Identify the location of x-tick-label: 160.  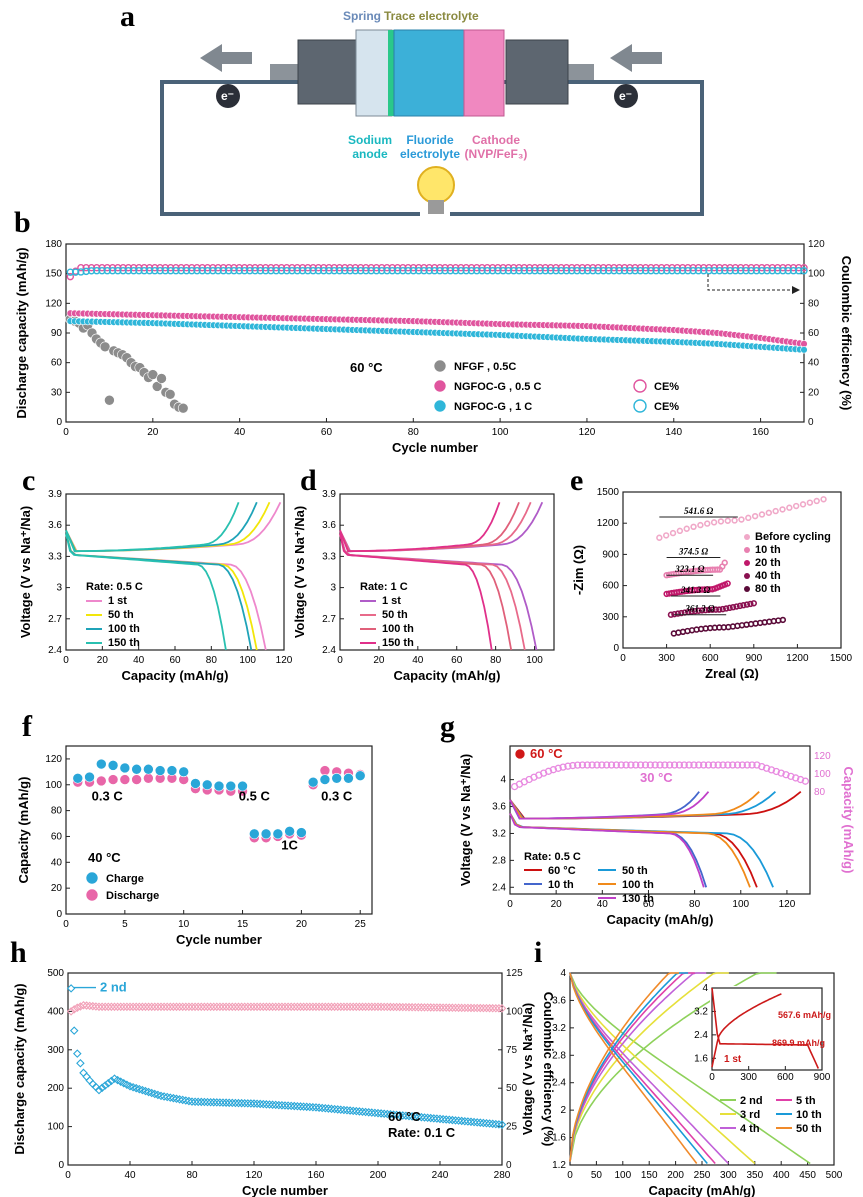
(760, 432).